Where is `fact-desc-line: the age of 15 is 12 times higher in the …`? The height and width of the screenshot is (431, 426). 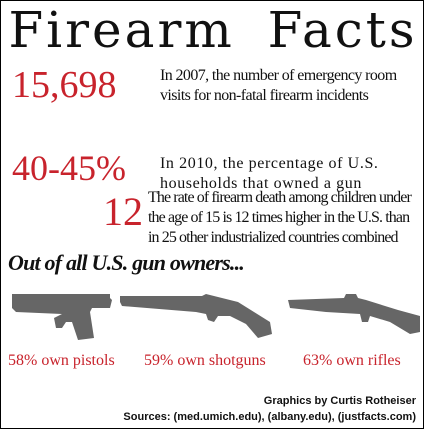 fact-desc-line: the age of 15 is 12 times higher in the … is located at coordinates (279, 217).